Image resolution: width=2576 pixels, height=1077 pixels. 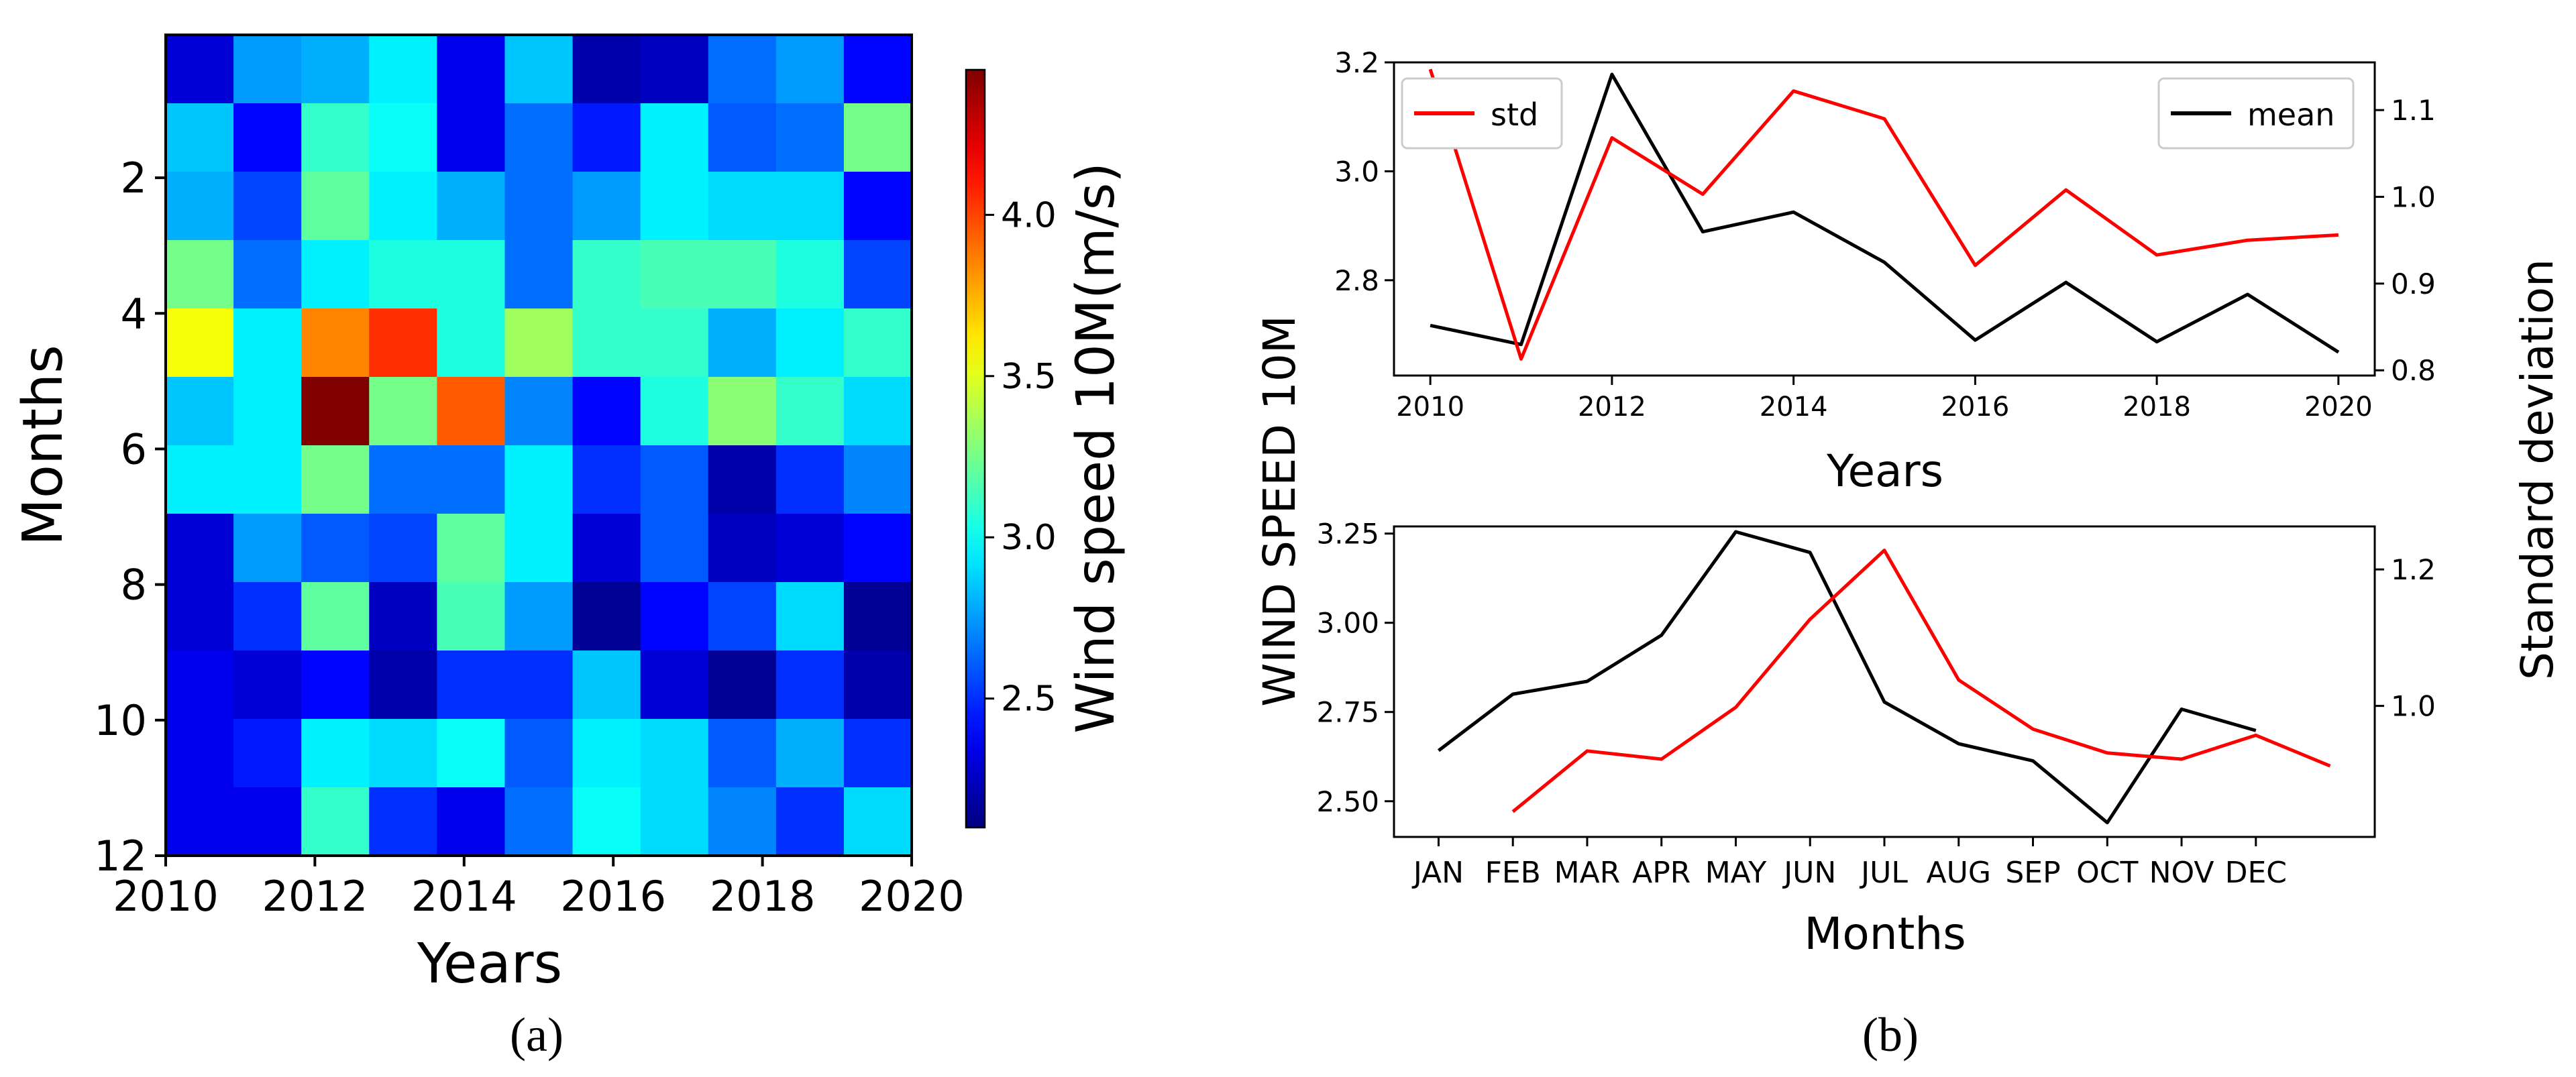 I want to click on top-x-label: Years, so click(x=1884, y=471).